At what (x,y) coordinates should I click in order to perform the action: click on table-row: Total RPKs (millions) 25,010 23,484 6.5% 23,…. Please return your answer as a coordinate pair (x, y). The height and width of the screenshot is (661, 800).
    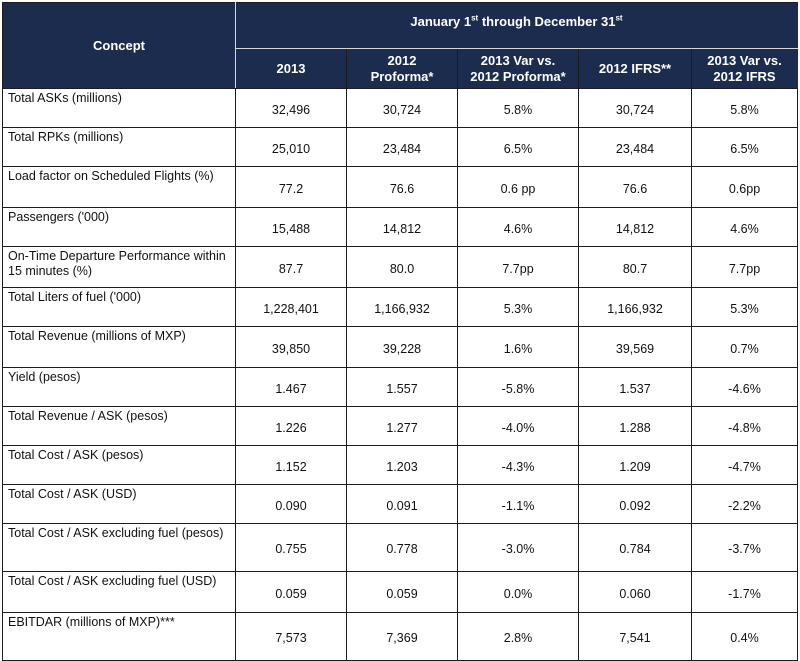
    Looking at the image, I should click on (400, 147).